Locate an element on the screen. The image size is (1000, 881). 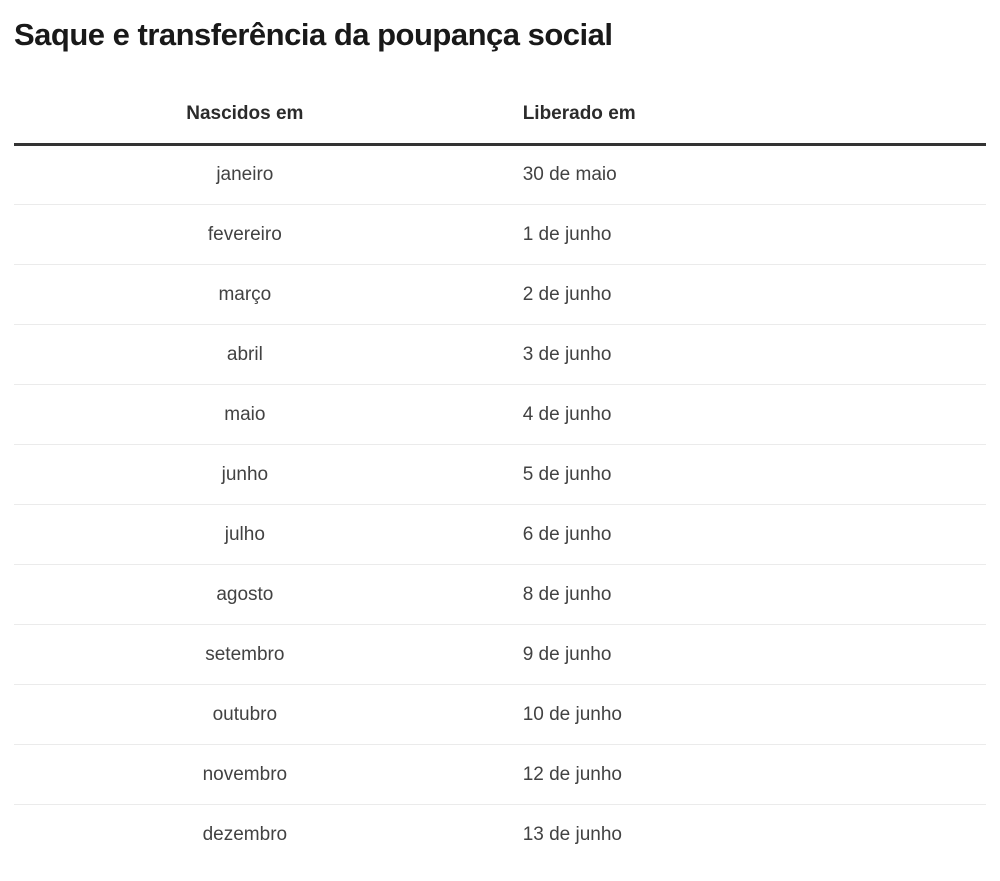
month-cell: fevereiro is located at coordinates (245, 235).